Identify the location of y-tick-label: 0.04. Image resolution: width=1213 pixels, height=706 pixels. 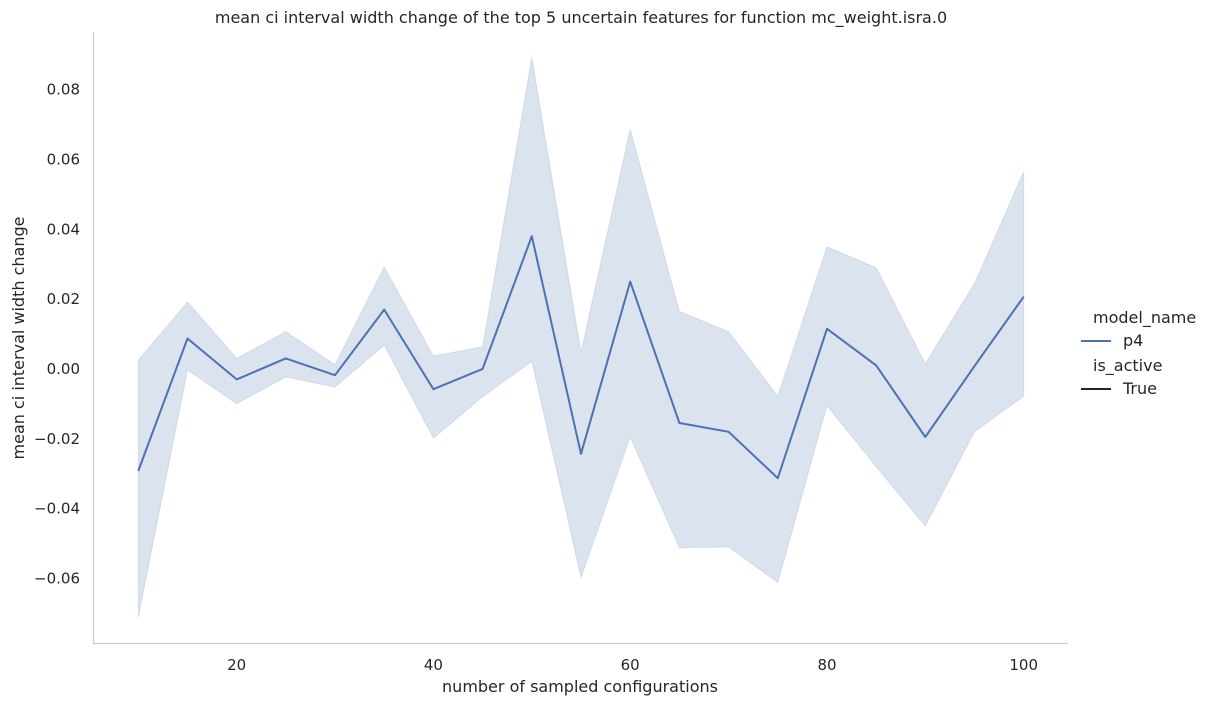
(63, 229).